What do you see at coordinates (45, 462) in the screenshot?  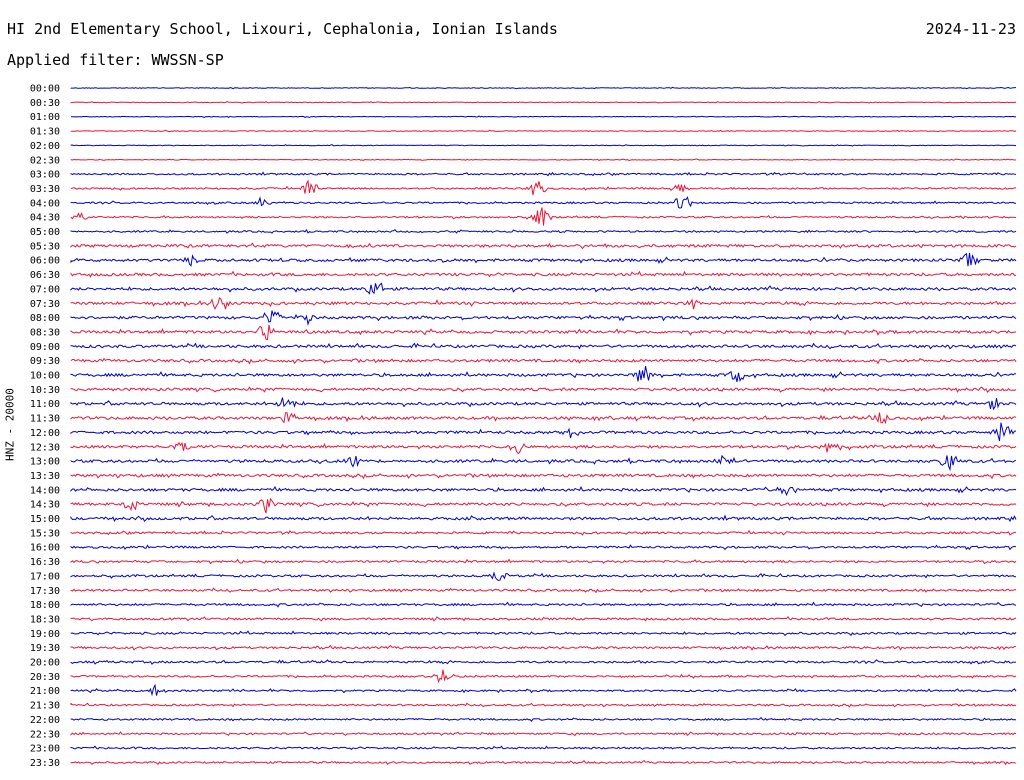 I see `row-label-1300: 13:00` at bounding box center [45, 462].